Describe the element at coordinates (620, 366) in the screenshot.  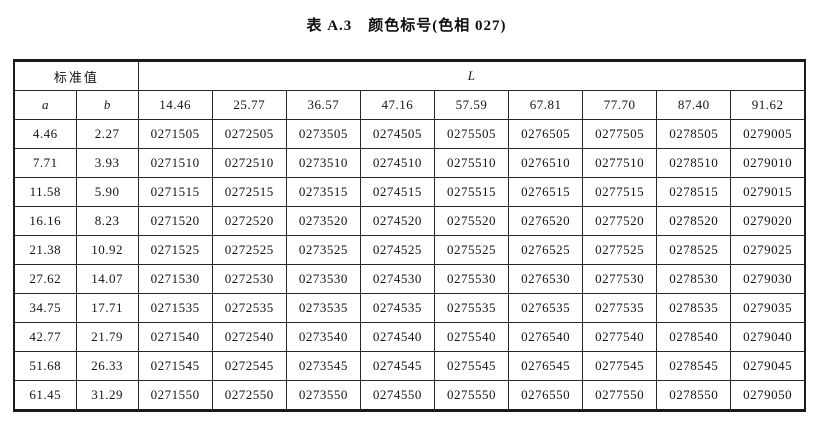
I see `color-code-cell: 0277545` at that location.